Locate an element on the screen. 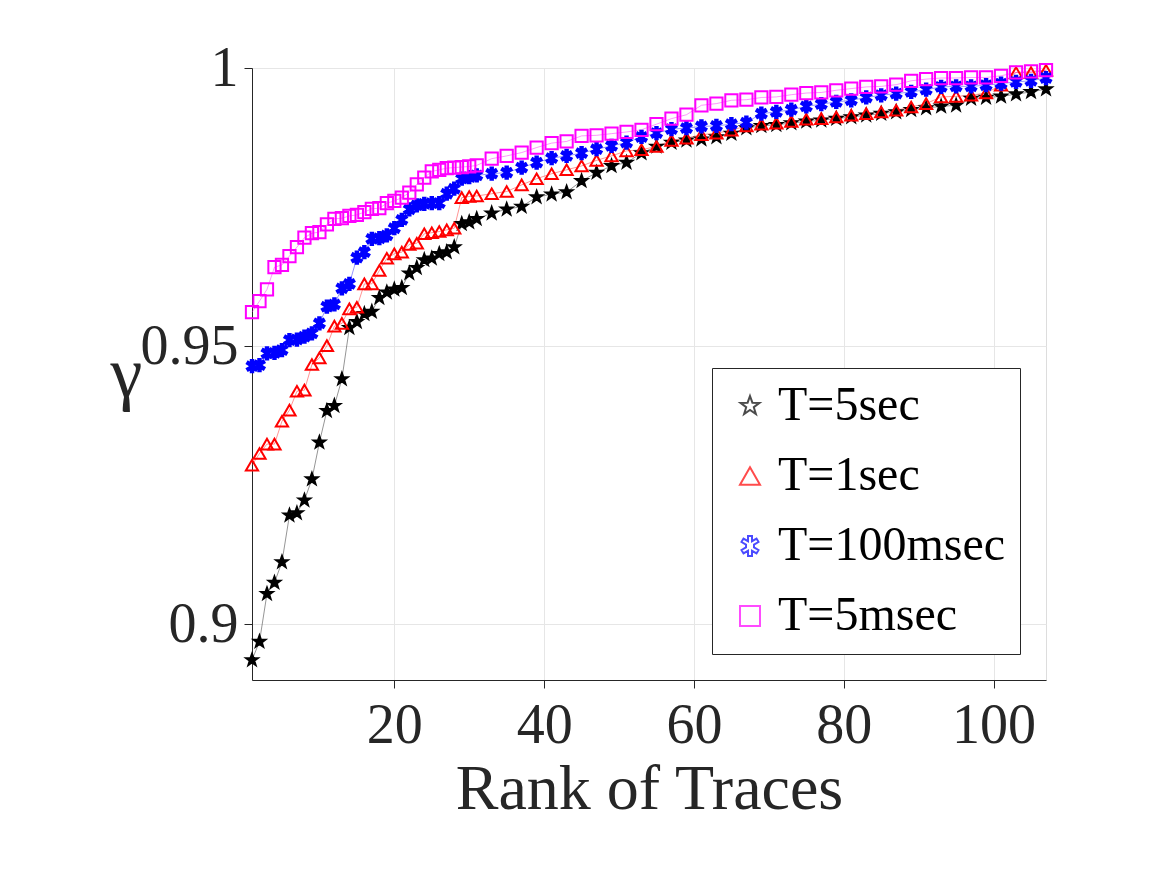 The width and height of the screenshot is (1167, 875). y-tick-label: 1 is located at coordinates (224, 66).